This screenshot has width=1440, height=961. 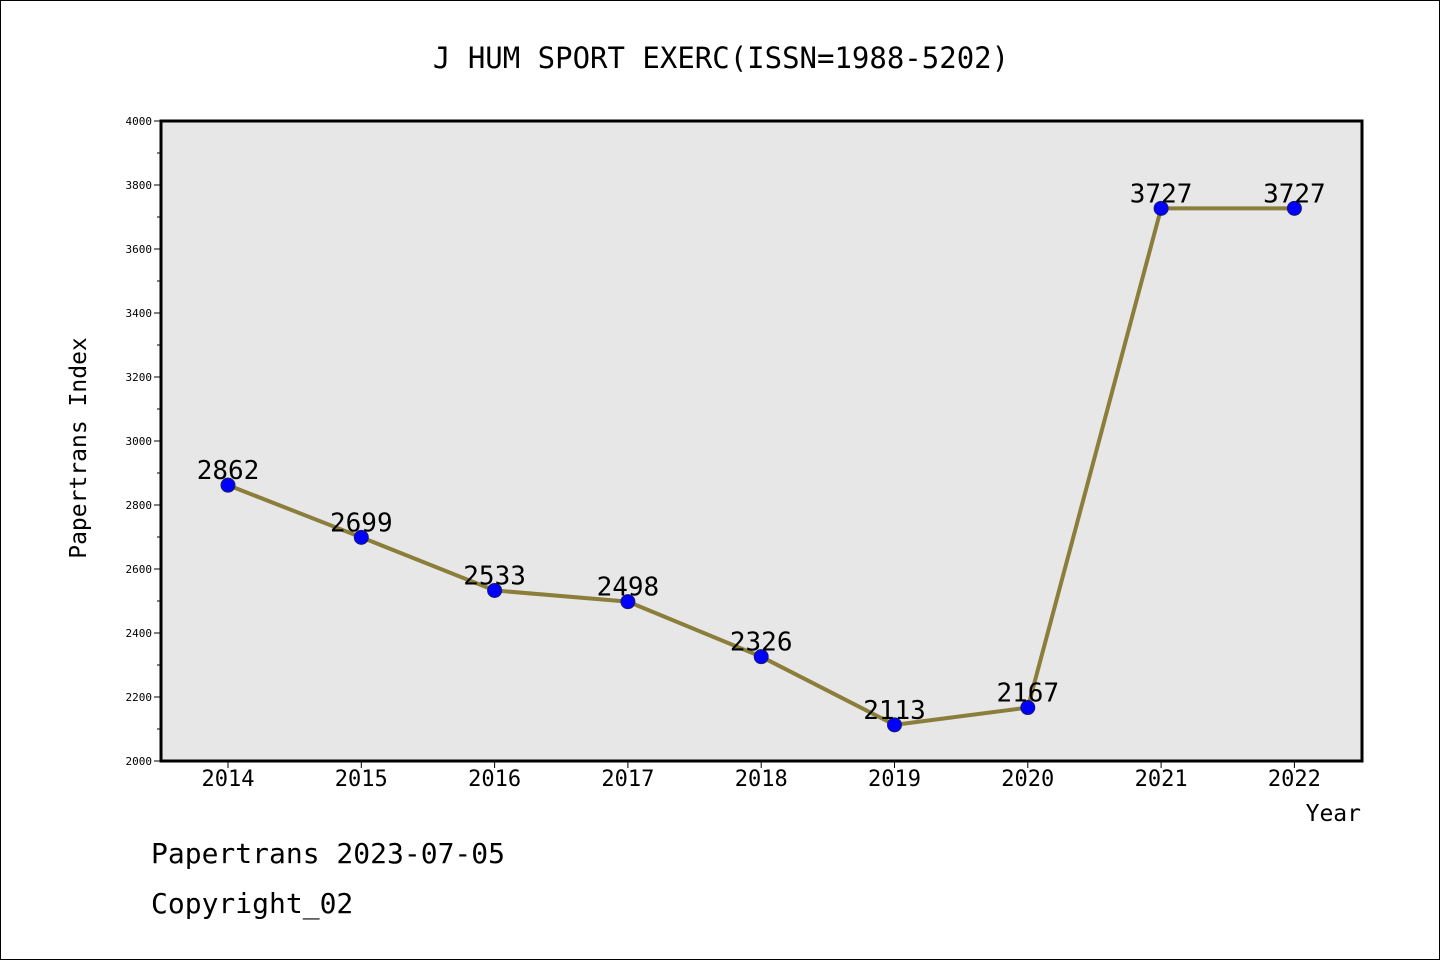 I want to click on y-tick-label: 3200, so click(x=139, y=377).